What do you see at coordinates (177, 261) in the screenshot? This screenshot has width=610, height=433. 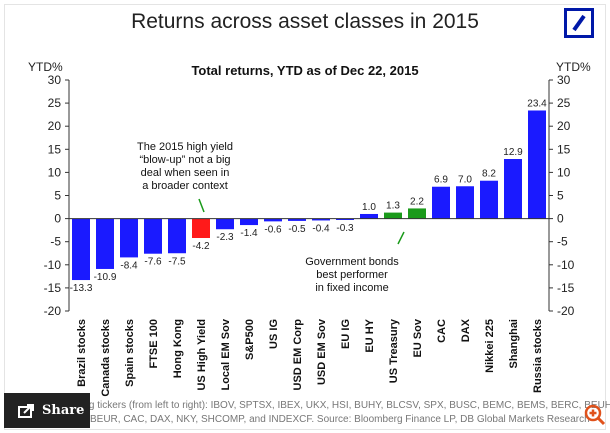 I see `data-label-4: -7.5` at bounding box center [177, 261].